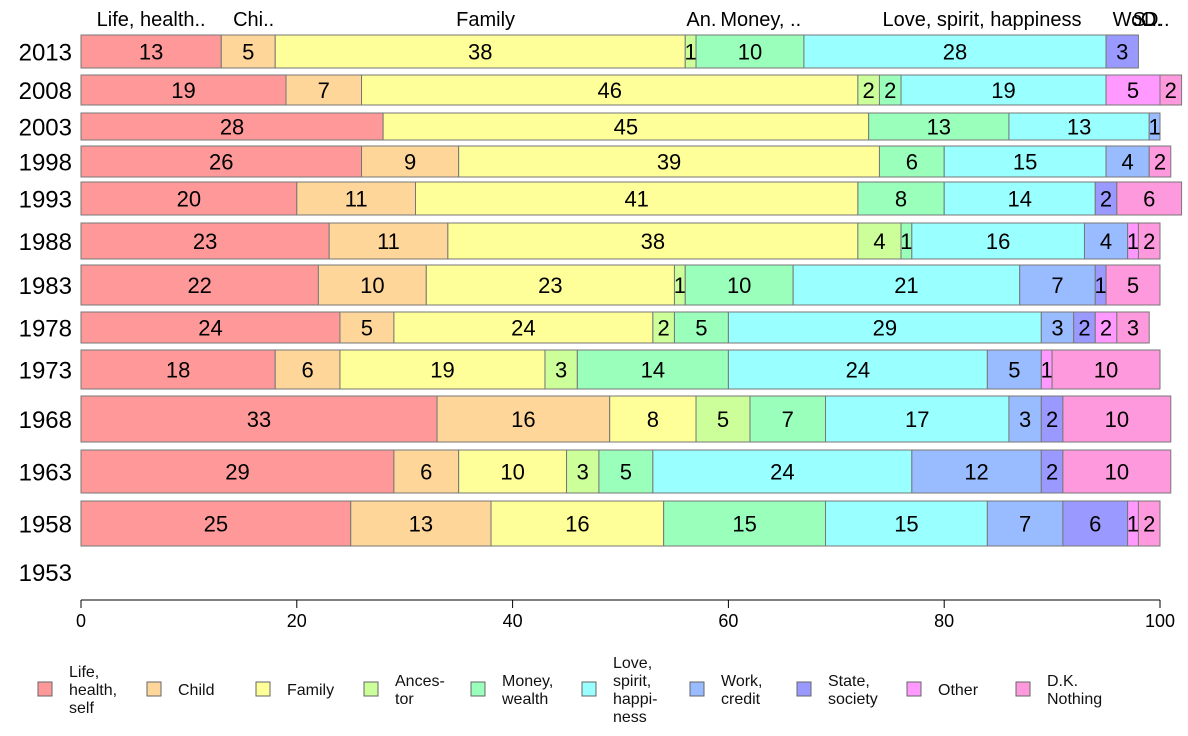 This screenshot has width=1188, height=736. What do you see at coordinates (237, 472) in the screenshot?
I see `bar-value-label: 29` at bounding box center [237, 472].